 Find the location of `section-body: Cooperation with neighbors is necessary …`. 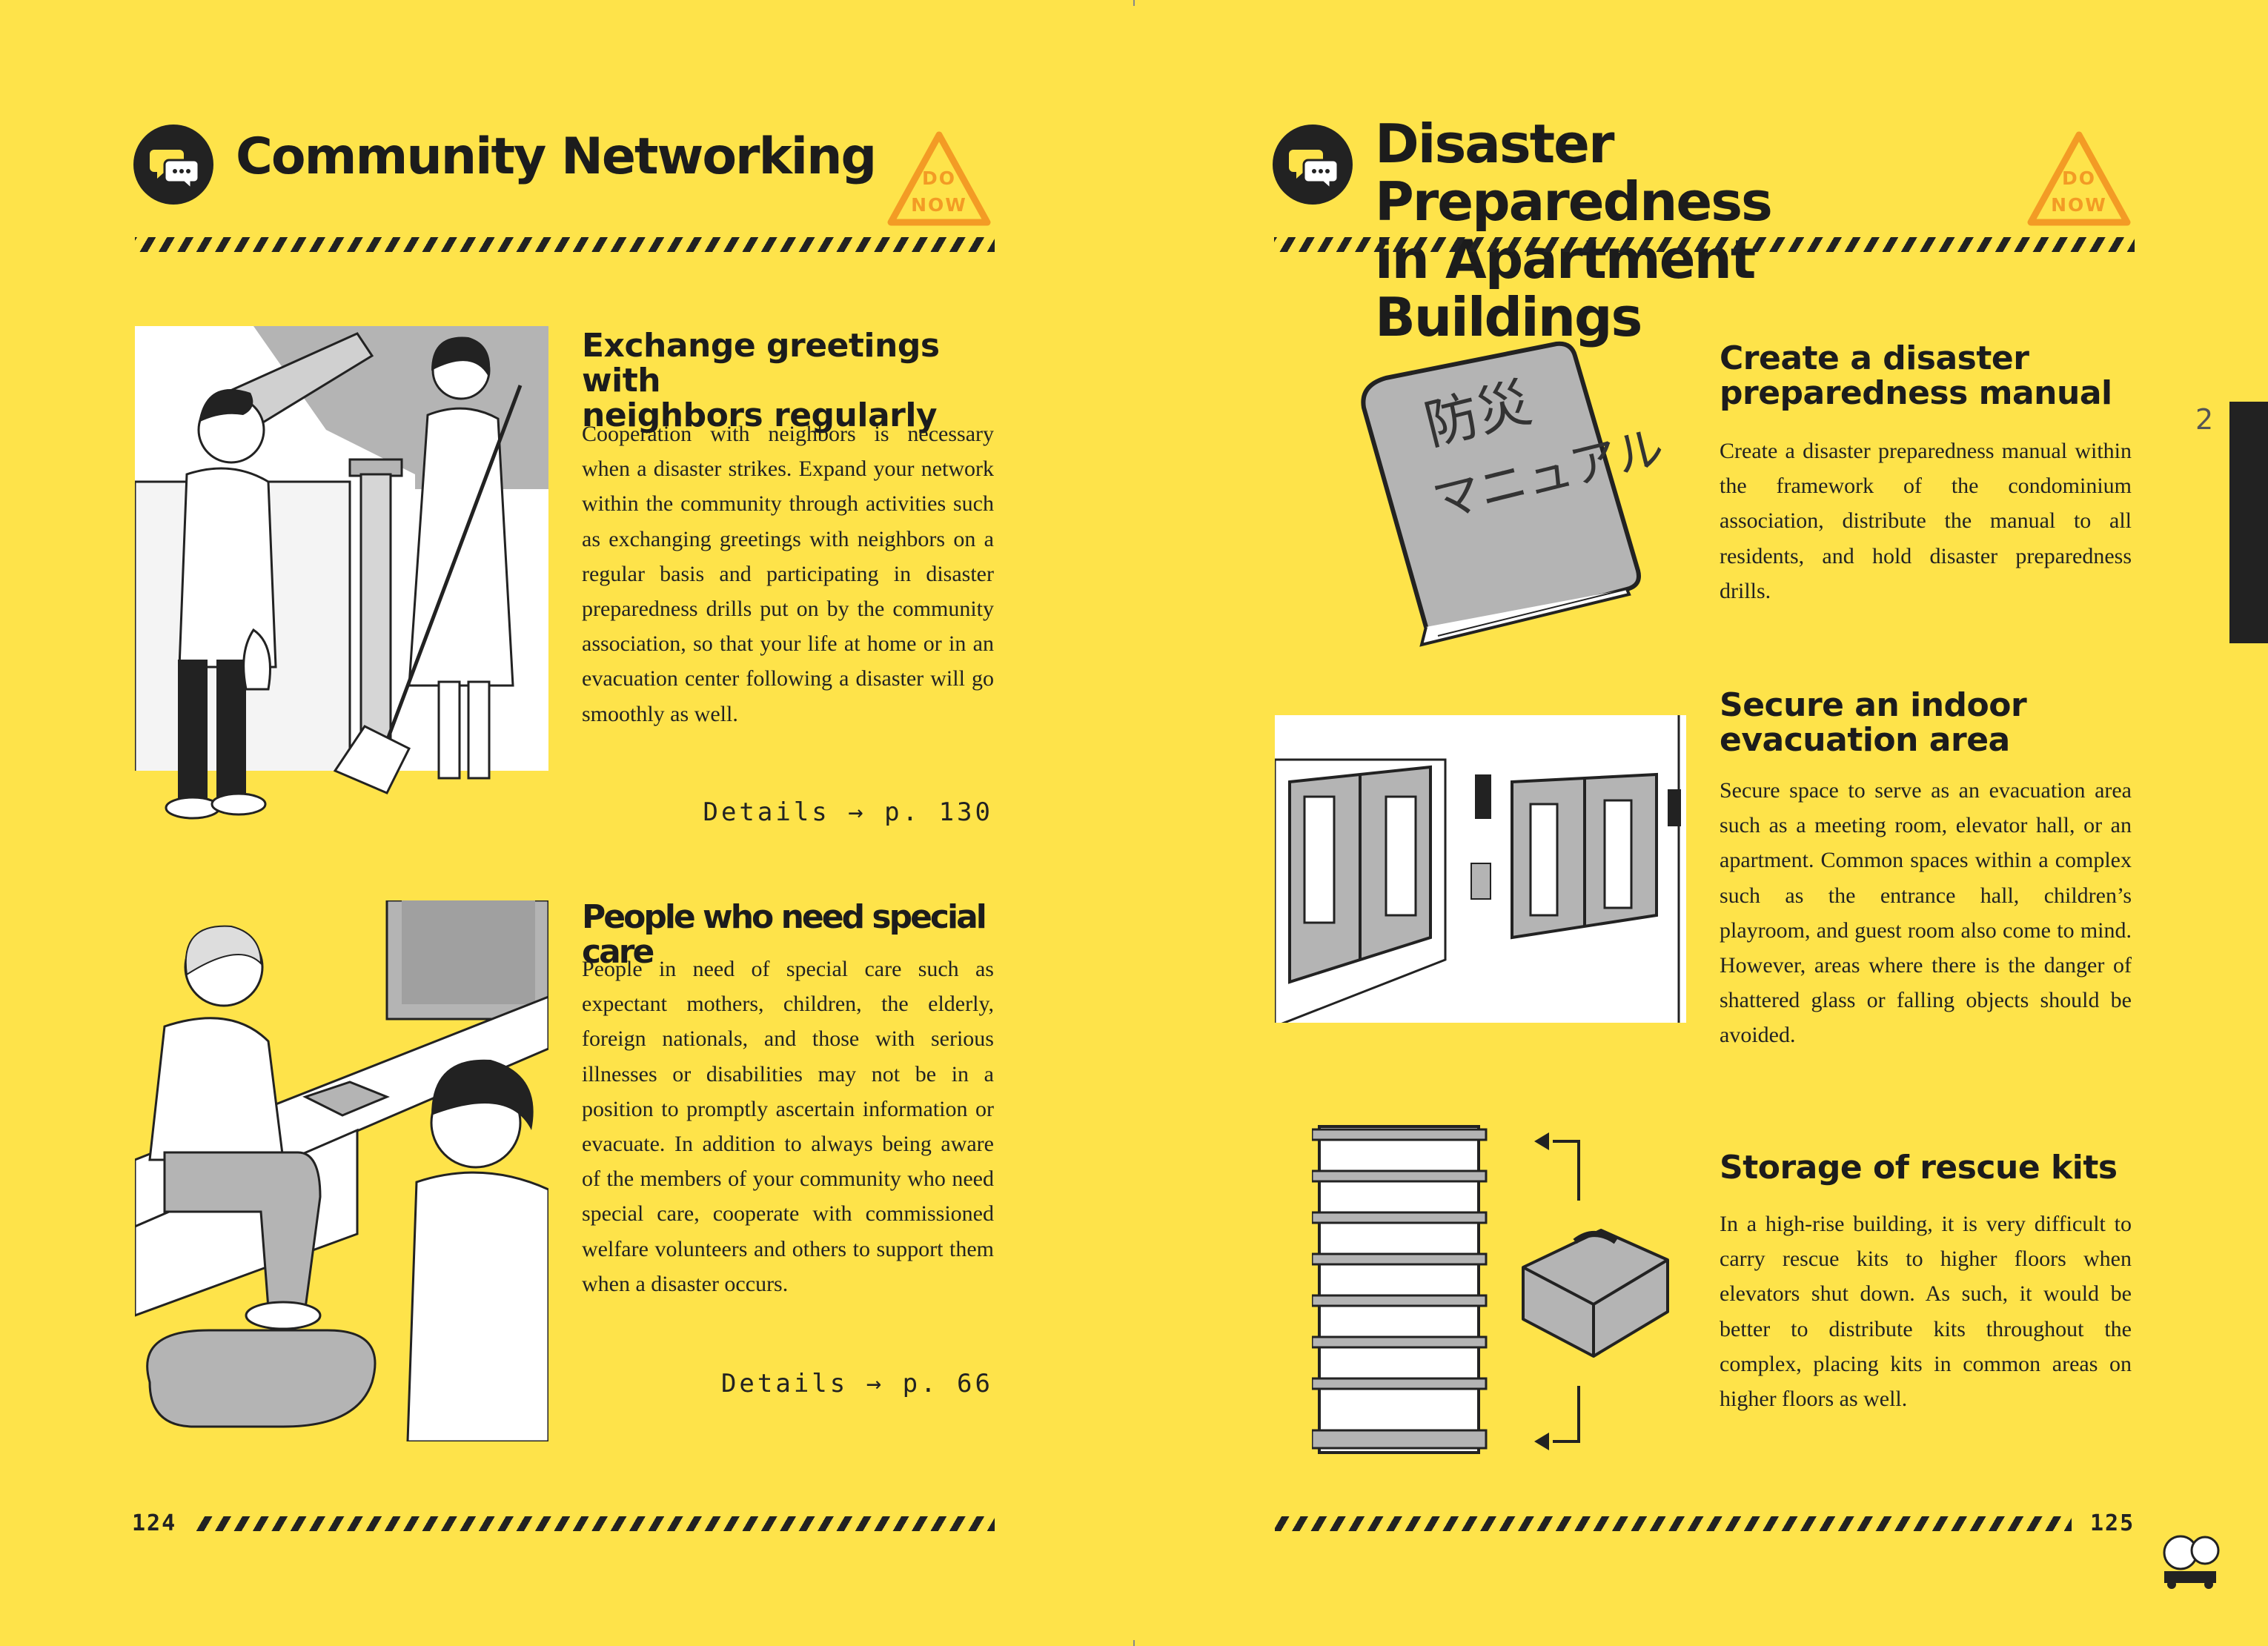

section-body: Cooperation with neighbors is necessary … is located at coordinates (788, 574).